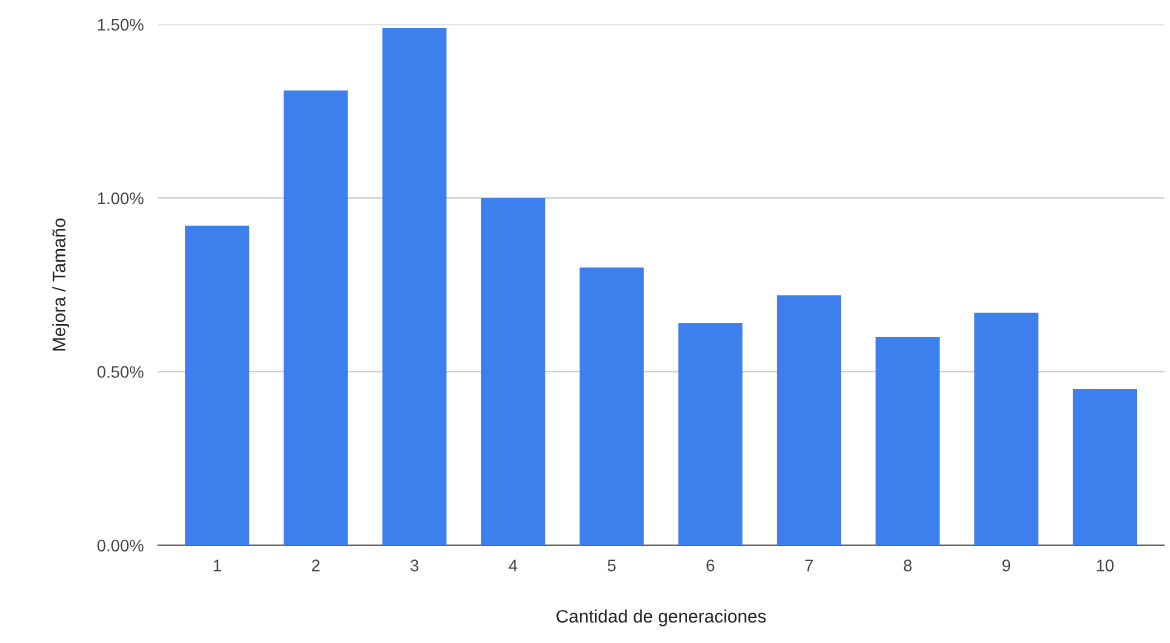 This screenshot has width=1170, height=643. I want to click on y-tick-label: 0.00%, so click(120, 545).